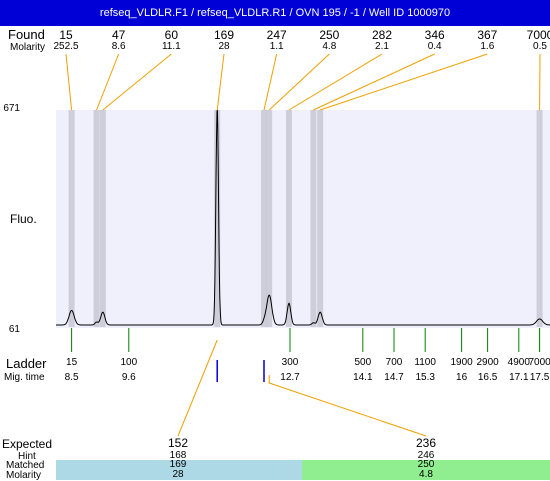 This screenshot has height=481, width=550. Describe the element at coordinates (394, 363) in the screenshot. I see `ladder-size: 700` at that location.